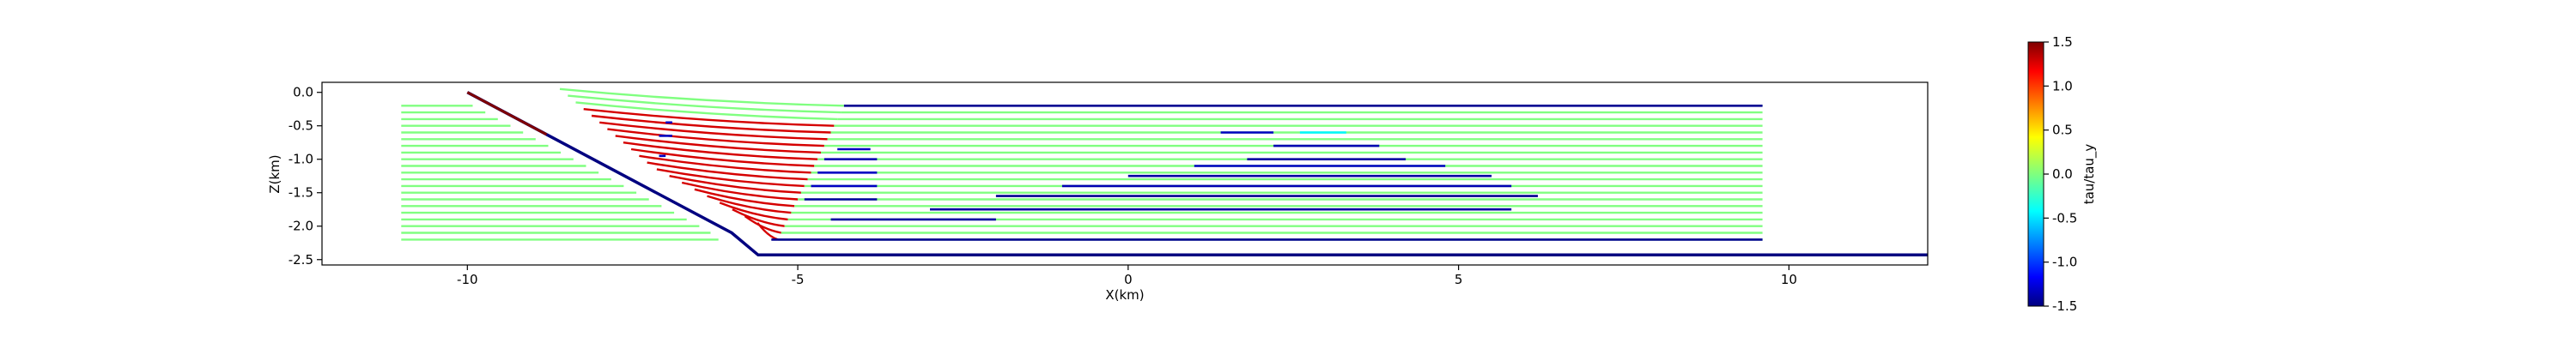 The image size is (2576, 343). I want to click on colorbar-gradient, so click(2035, 174).